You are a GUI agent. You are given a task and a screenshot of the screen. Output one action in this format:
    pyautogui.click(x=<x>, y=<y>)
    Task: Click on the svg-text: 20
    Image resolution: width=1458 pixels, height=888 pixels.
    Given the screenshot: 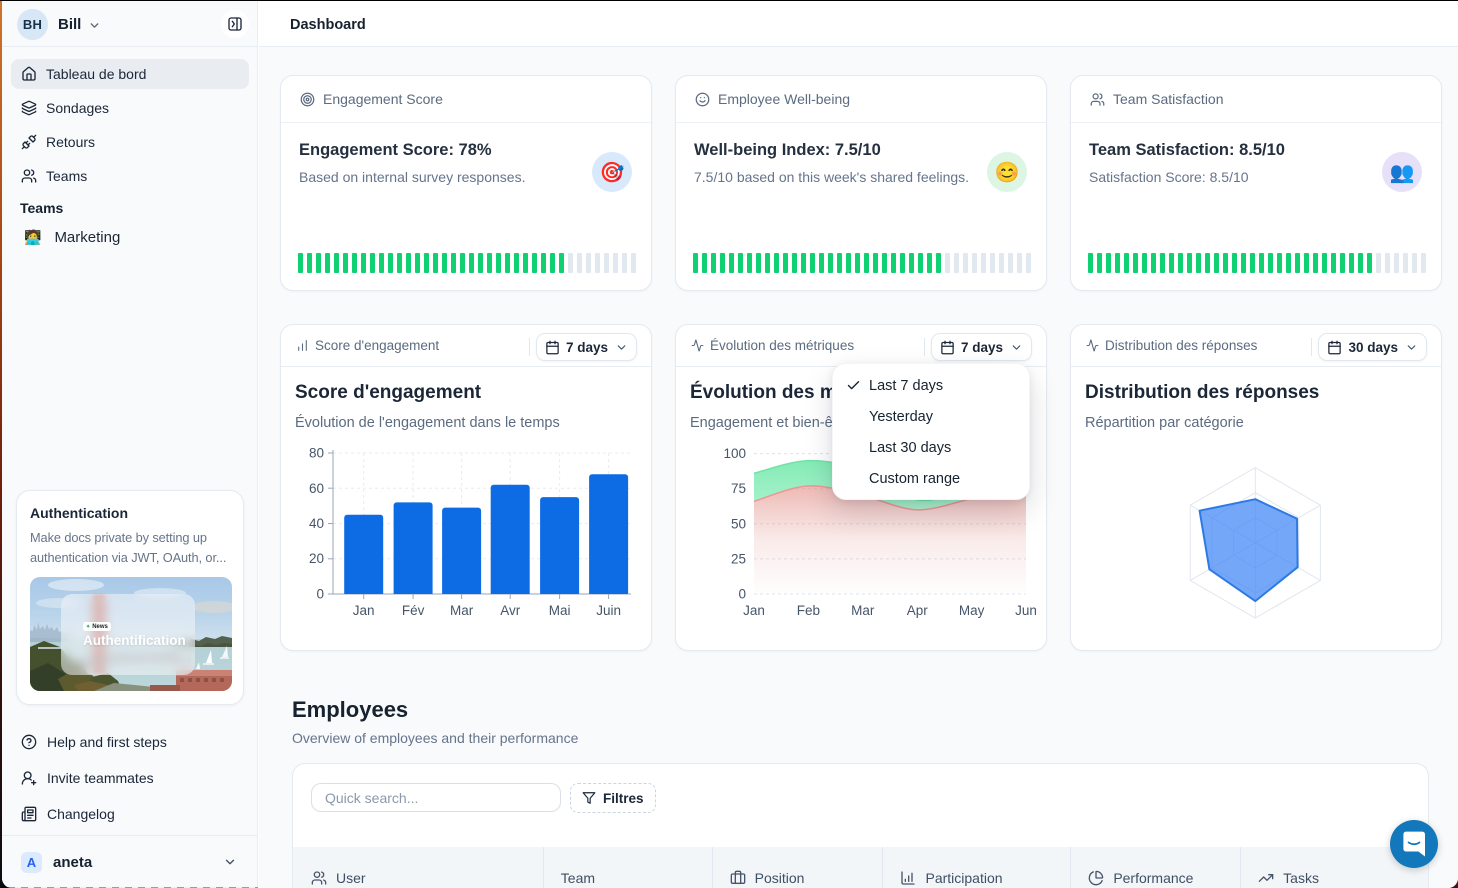 What is the action you would take?
    pyautogui.click(x=316, y=558)
    